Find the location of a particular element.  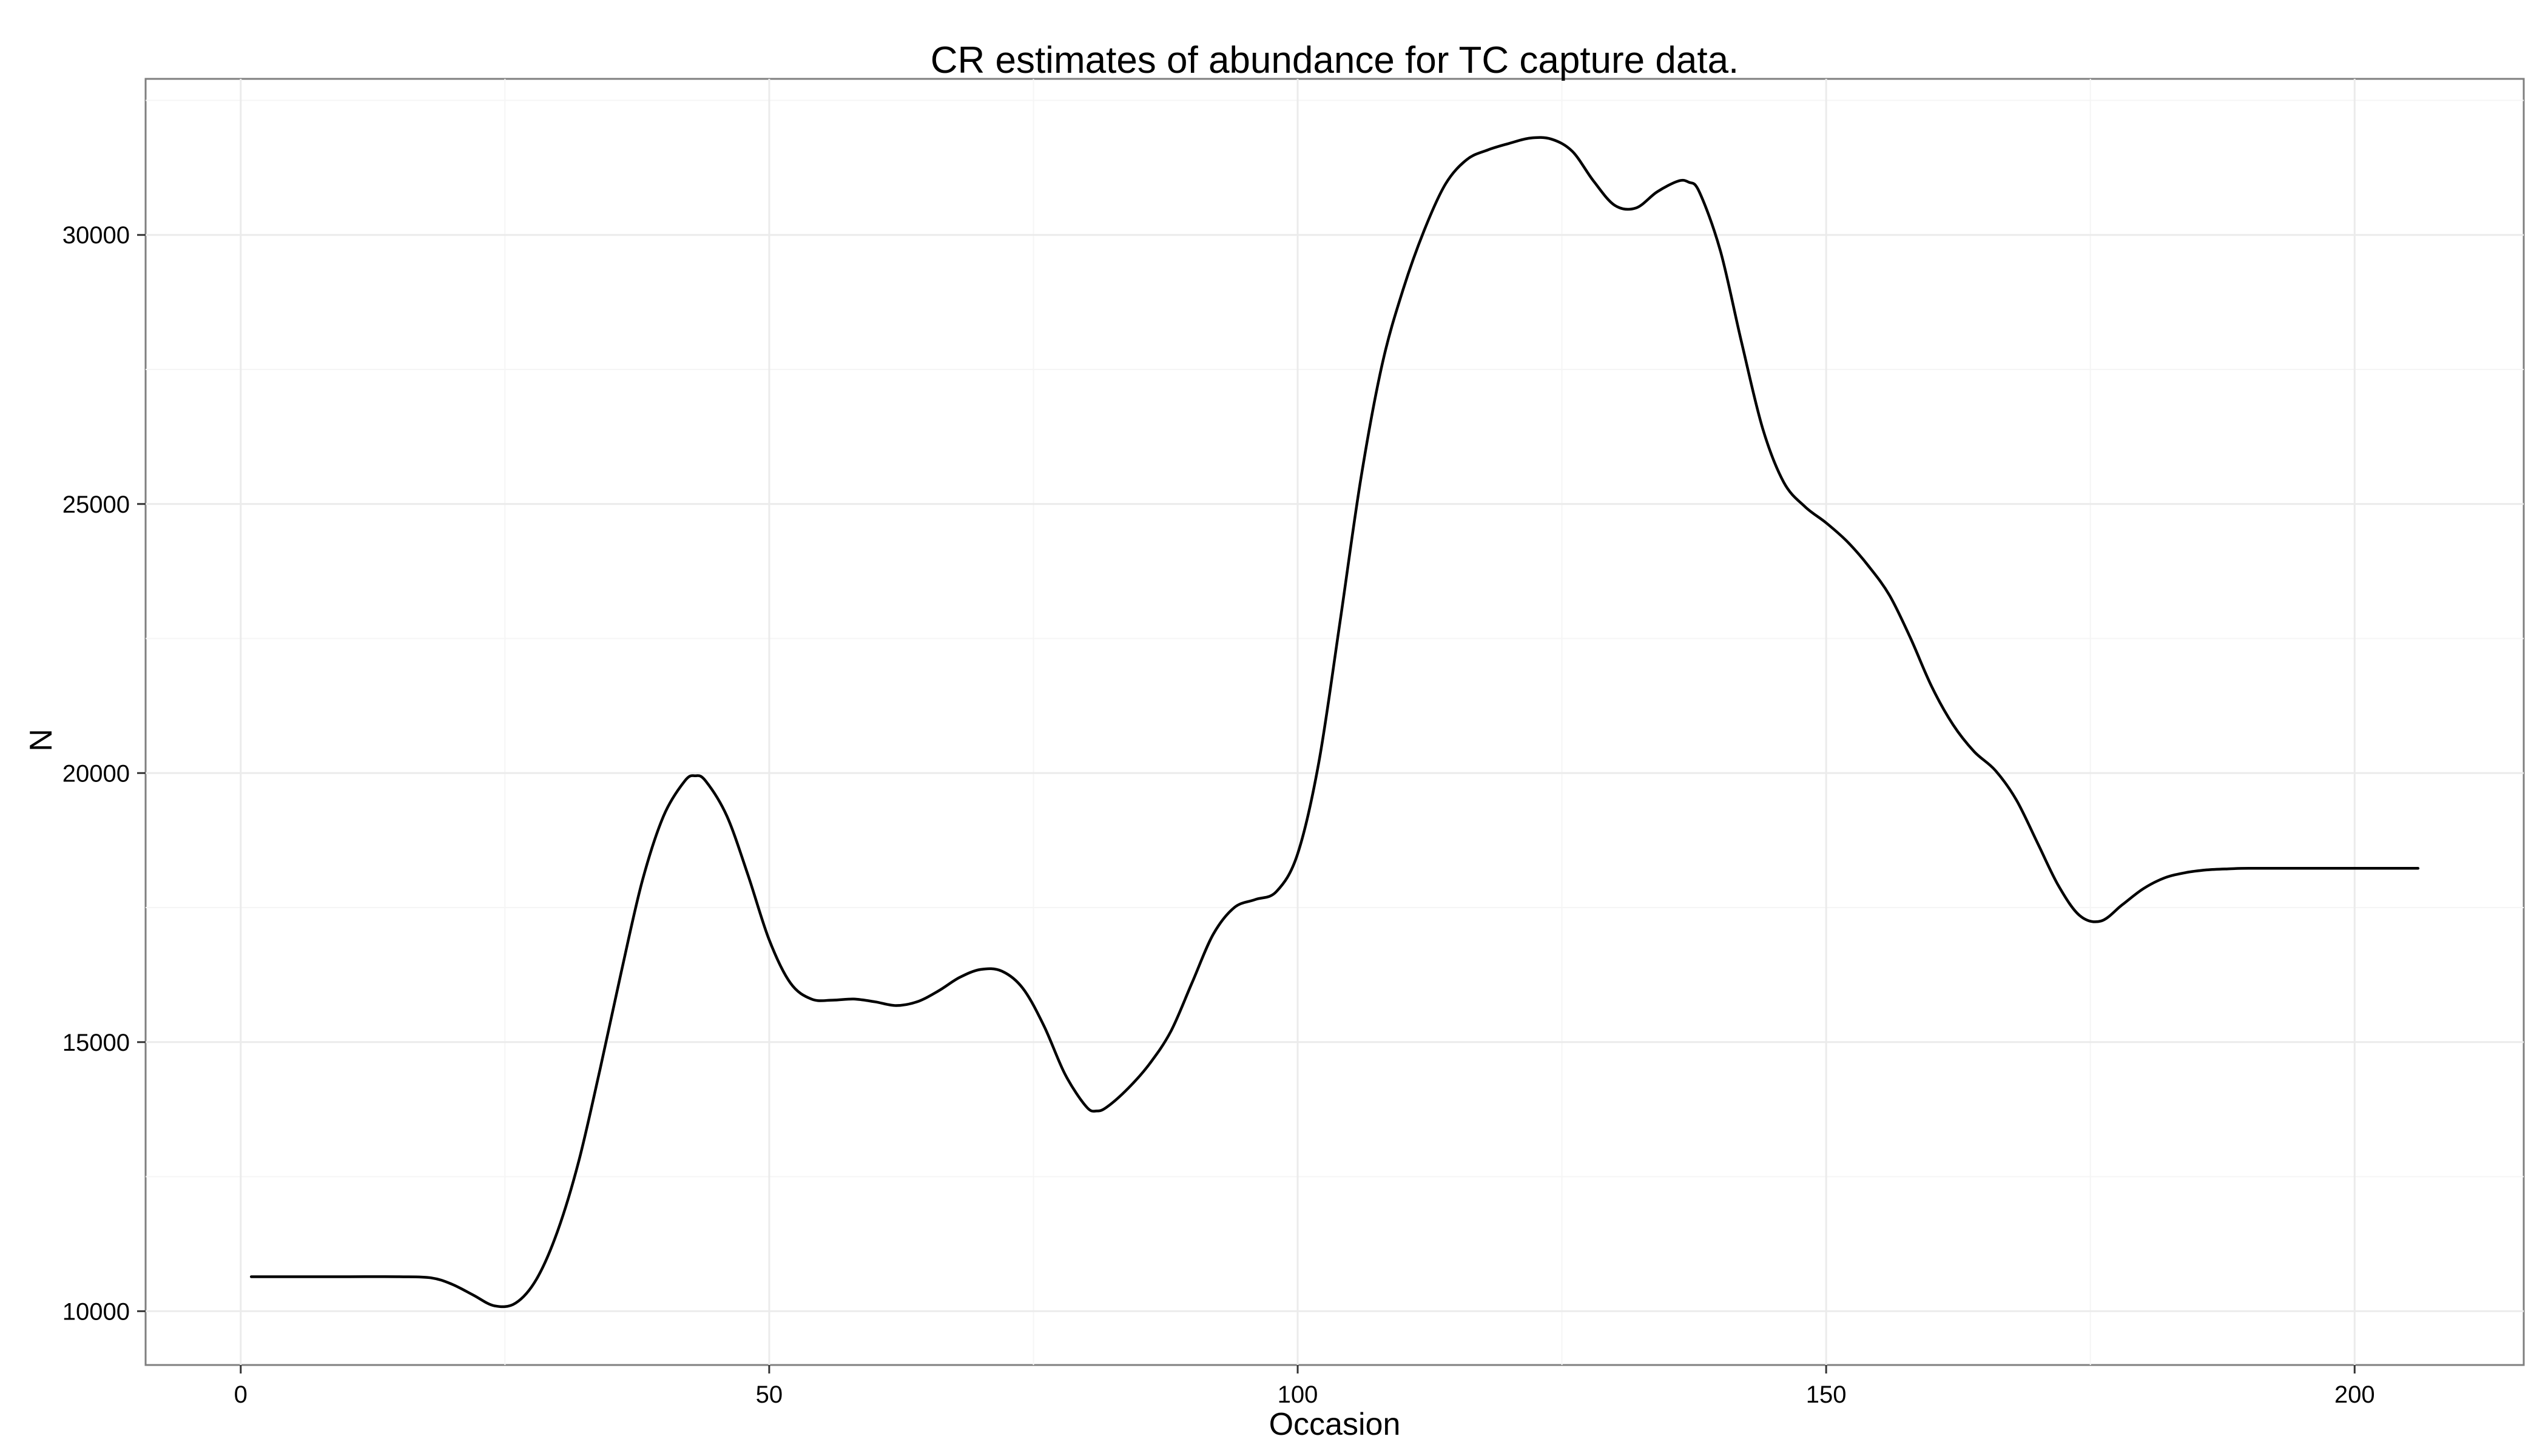

x-tick-label: 50 is located at coordinates (769, 1394).